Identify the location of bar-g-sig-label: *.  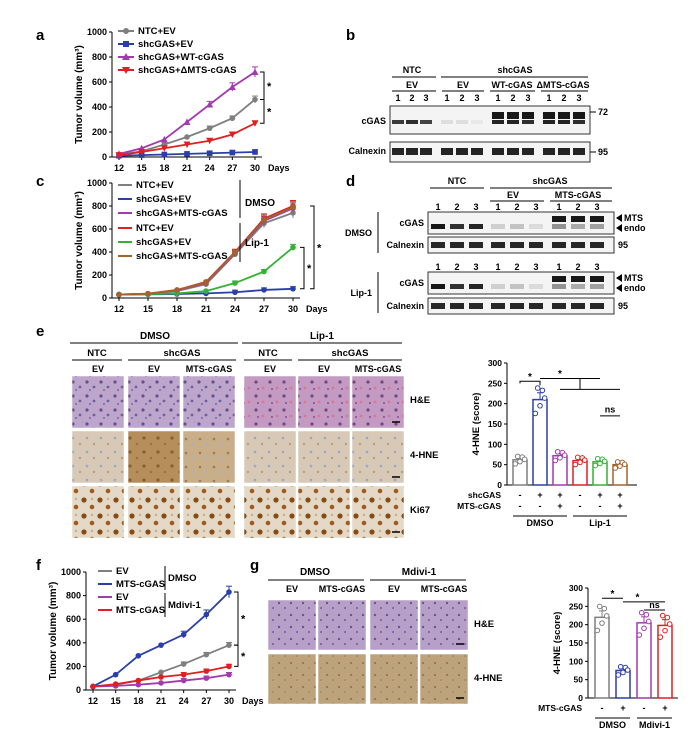
(638, 597).